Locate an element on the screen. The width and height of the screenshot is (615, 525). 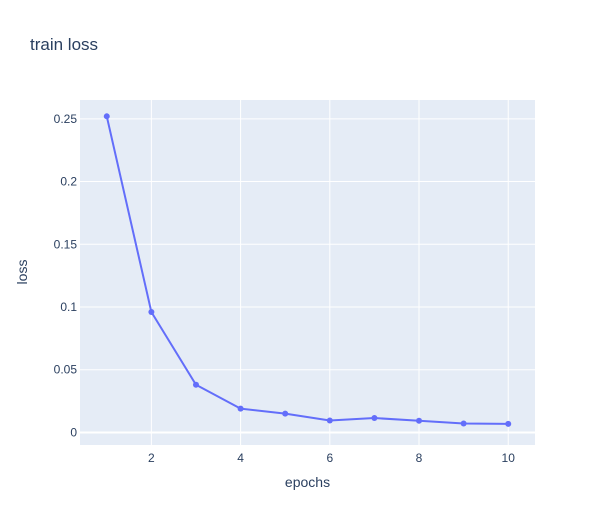
chart-title: train loss is located at coordinates (64, 44).